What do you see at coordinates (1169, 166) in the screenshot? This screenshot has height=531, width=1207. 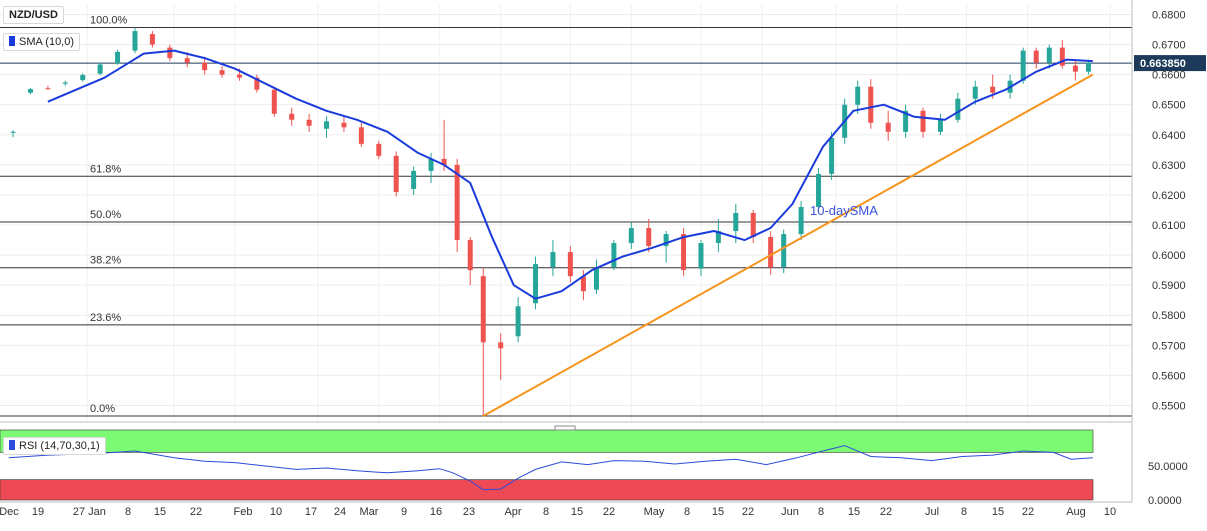 I see `price-tick-label: 0.6300` at bounding box center [1169, 166].